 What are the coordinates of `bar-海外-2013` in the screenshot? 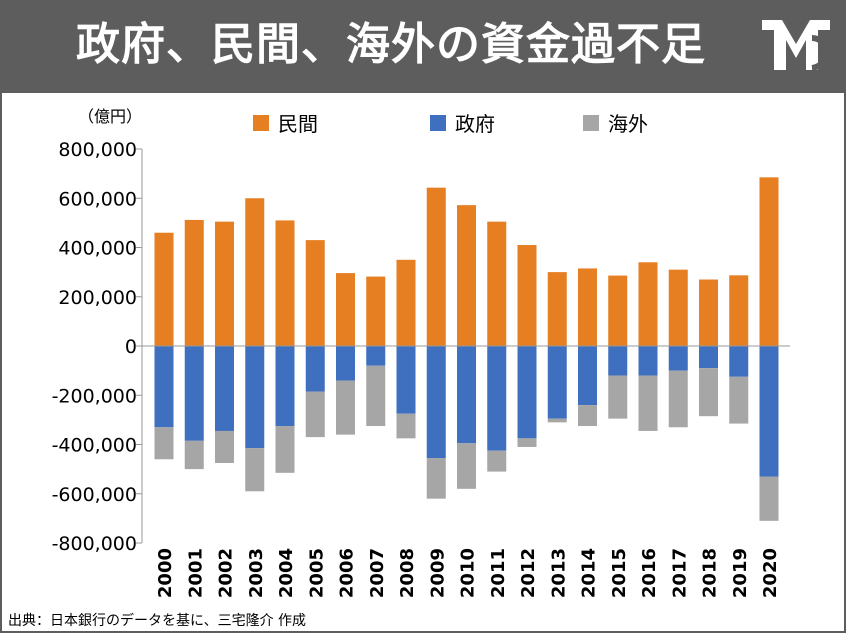 It's located at (557, 420).